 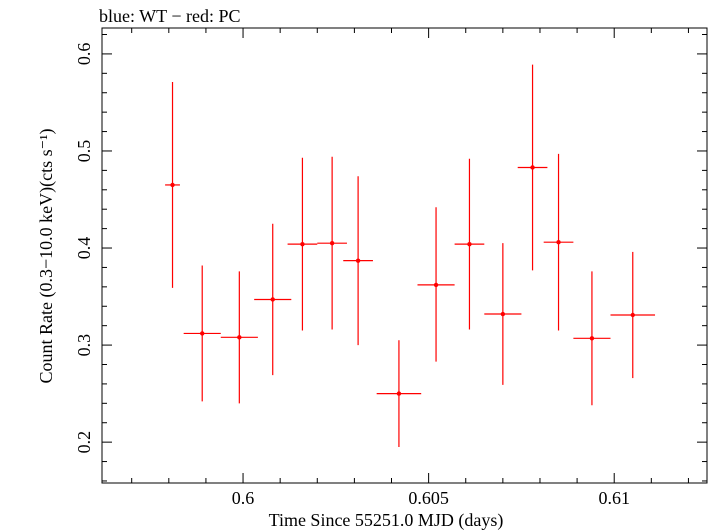 I want to click on x-axis-label: Time Since 55251.0 MJD (days), so click(x=386, y=520).